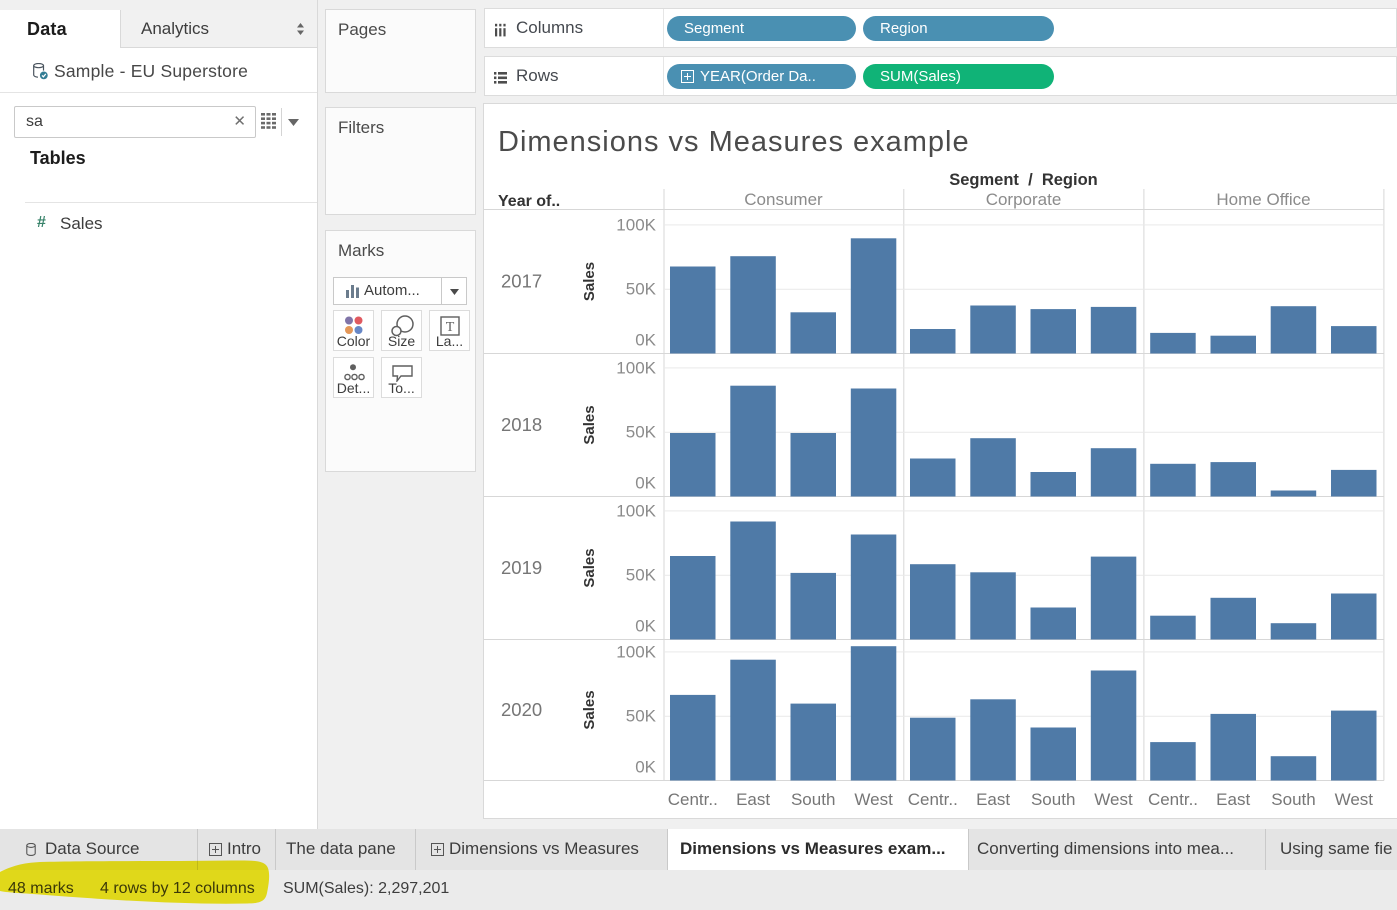 This screenshot has width=1397, height=910. Describe the element at coordinates (783, 199) in the screenshot. I see `svg-text: Consumer` at that location.